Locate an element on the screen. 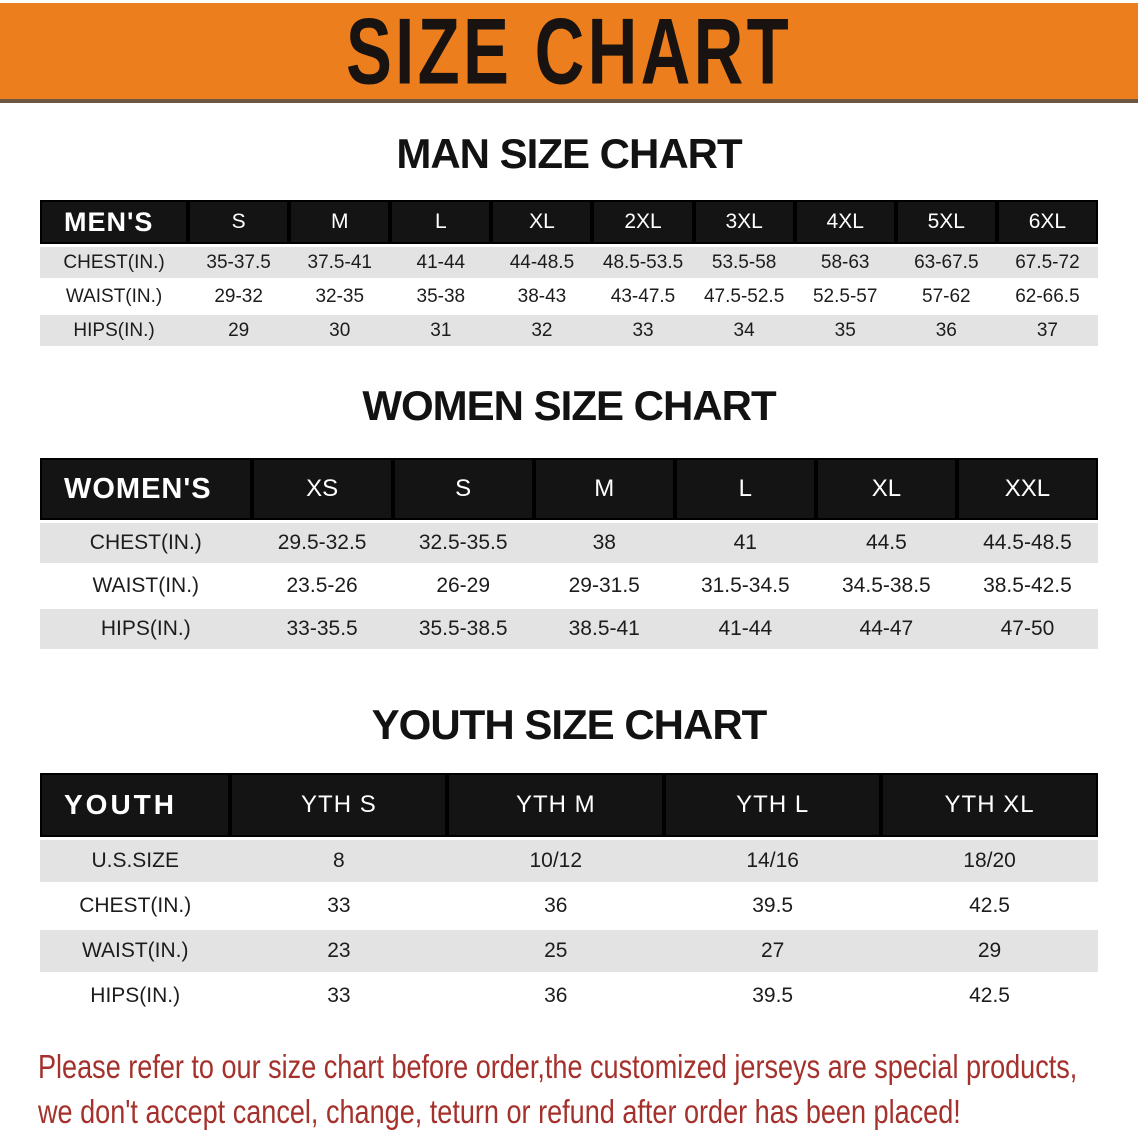 This screenshot has height=1134, width=1138. table-row: U.S.SIZE 8 10/12 14/16 18/20 is located at coordinates (569, 861).